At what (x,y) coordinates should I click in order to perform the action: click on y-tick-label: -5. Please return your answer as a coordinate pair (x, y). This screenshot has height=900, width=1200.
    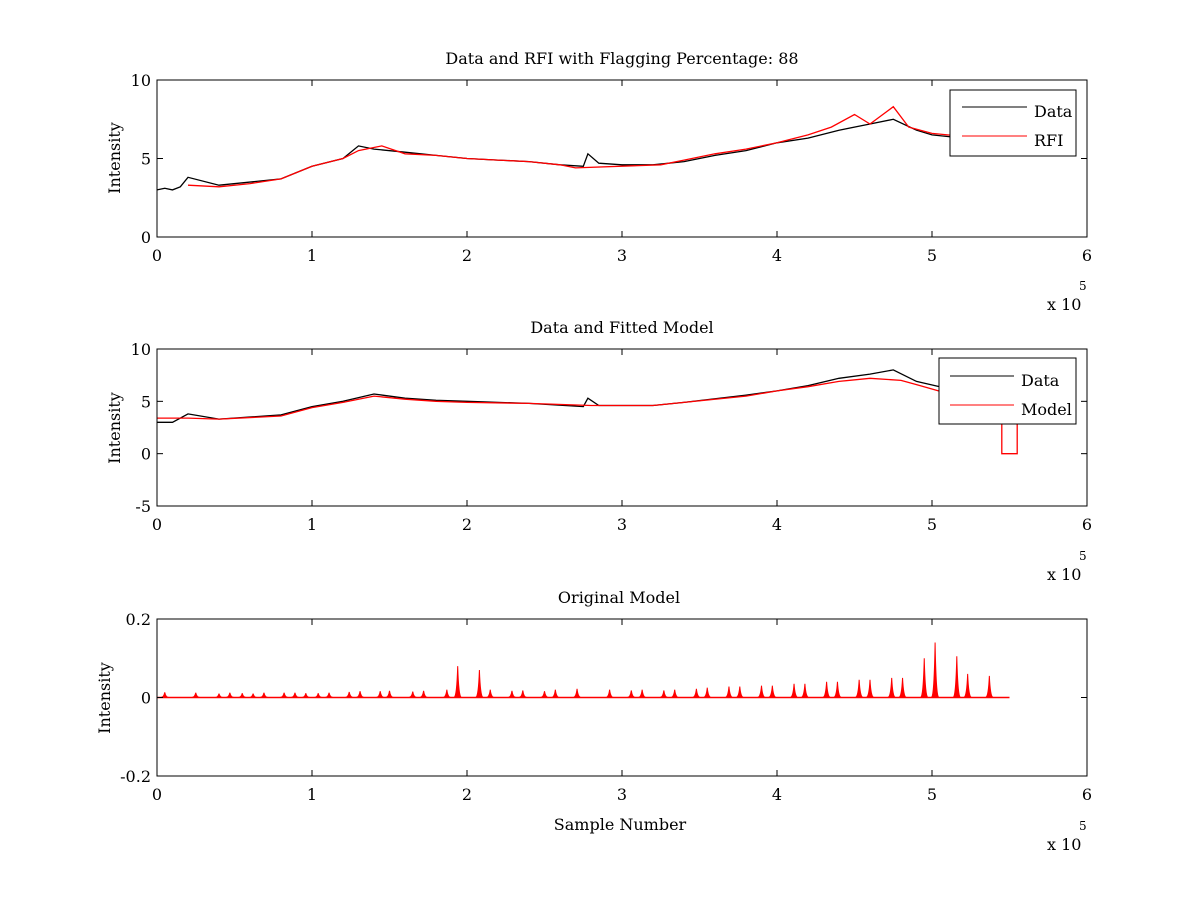
    Looking at the image, I should click on (143, 506).